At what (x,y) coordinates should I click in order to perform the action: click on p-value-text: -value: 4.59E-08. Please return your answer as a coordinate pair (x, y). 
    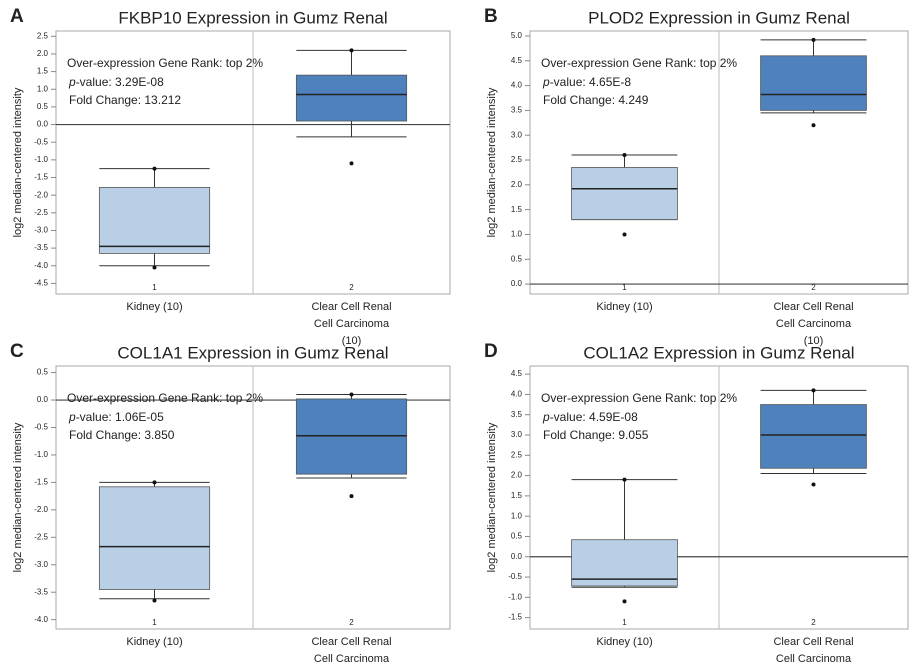
    Looking at the image, I should click on (594, 417).